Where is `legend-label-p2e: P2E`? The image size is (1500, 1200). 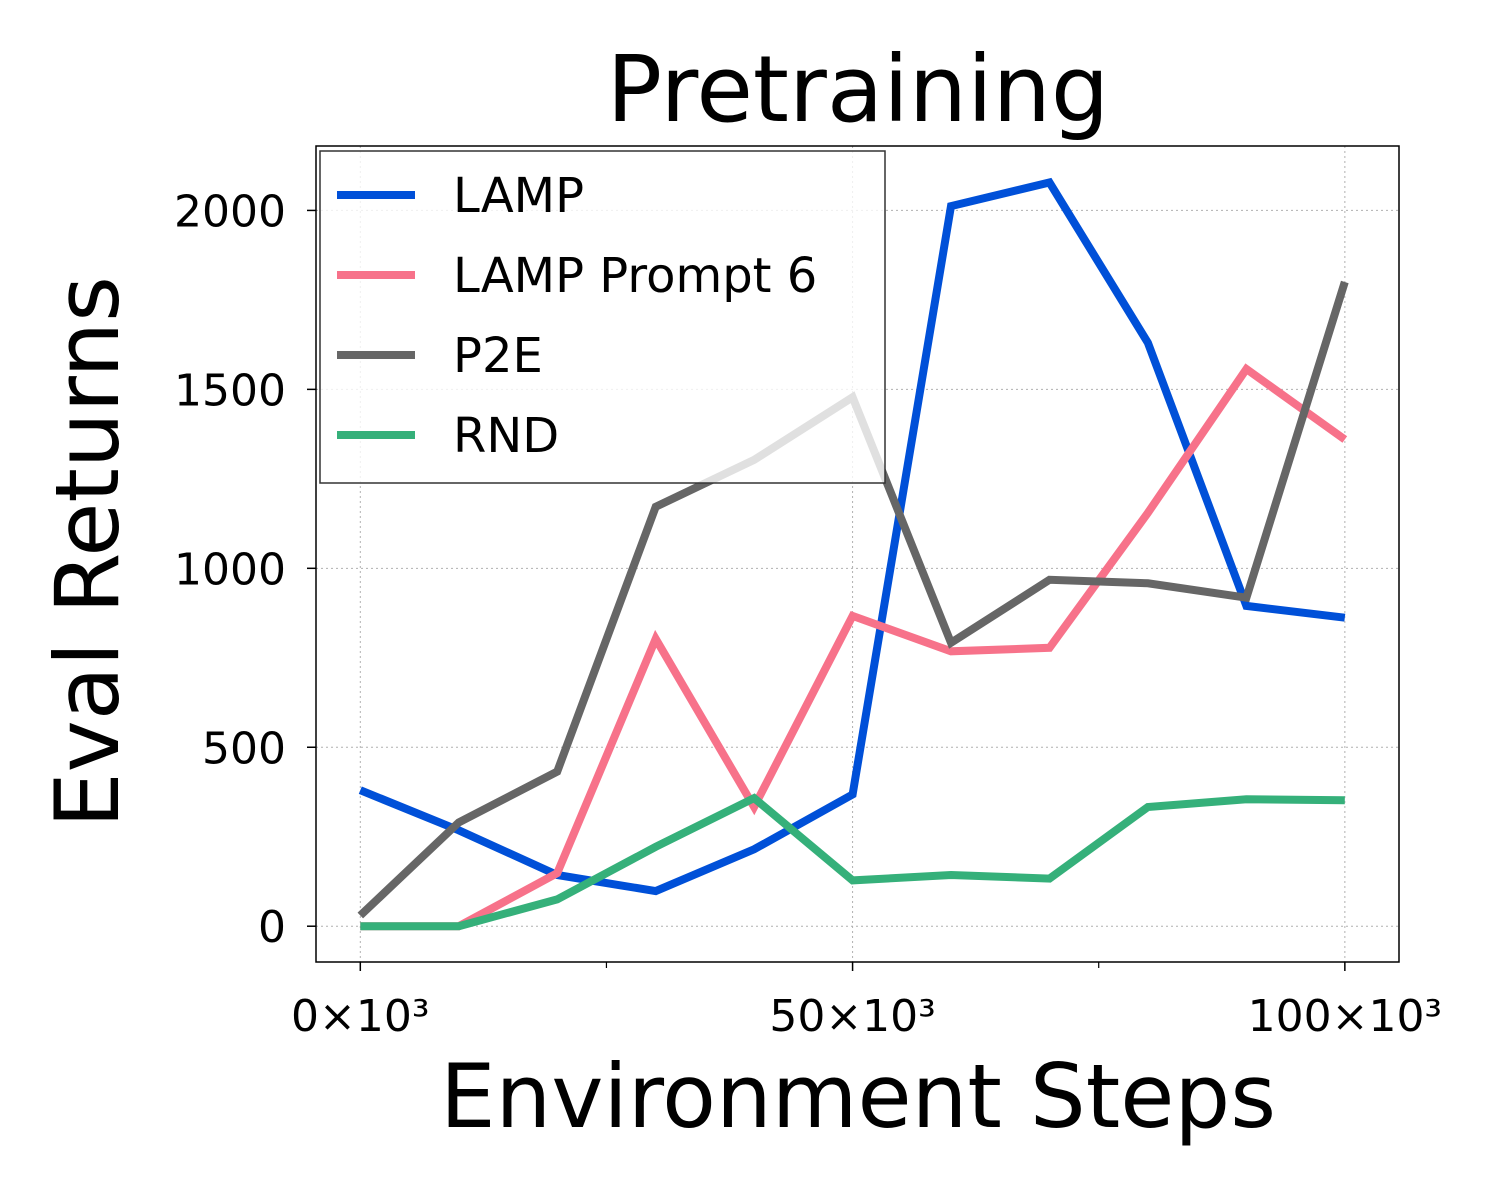
legend-label-p2e: P2E is located at coordinates (498, 356).